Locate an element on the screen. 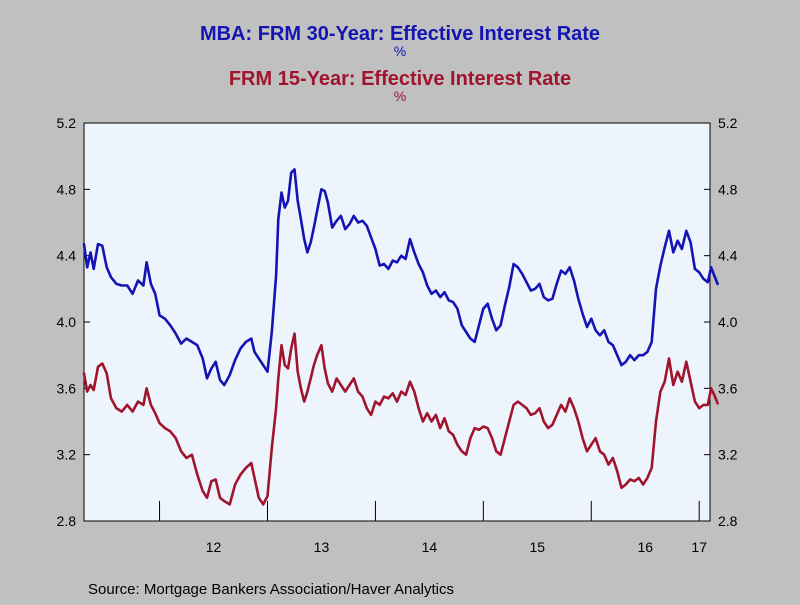 This screenshot has width=800, height=605. y-tick-label-left: 4.0 is located at coordinates (67, 322).